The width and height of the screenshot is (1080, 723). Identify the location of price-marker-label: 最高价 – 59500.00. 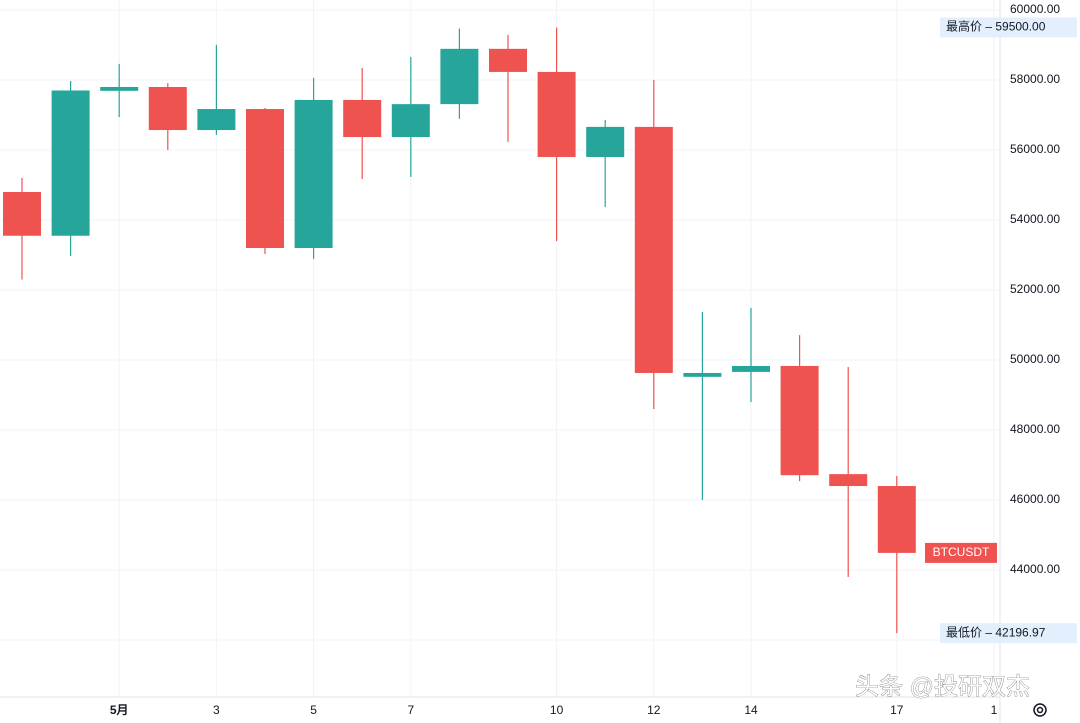
(996, 26).